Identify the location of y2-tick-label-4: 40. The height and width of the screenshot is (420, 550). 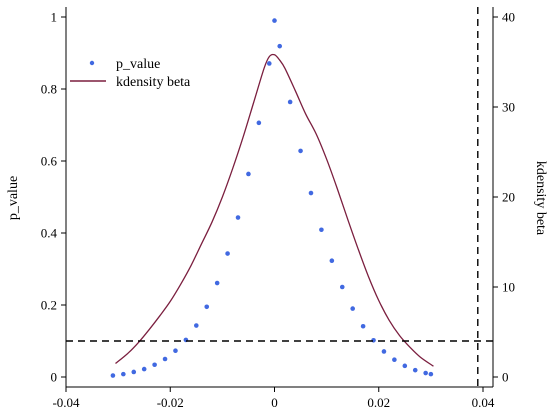
(508, 17).